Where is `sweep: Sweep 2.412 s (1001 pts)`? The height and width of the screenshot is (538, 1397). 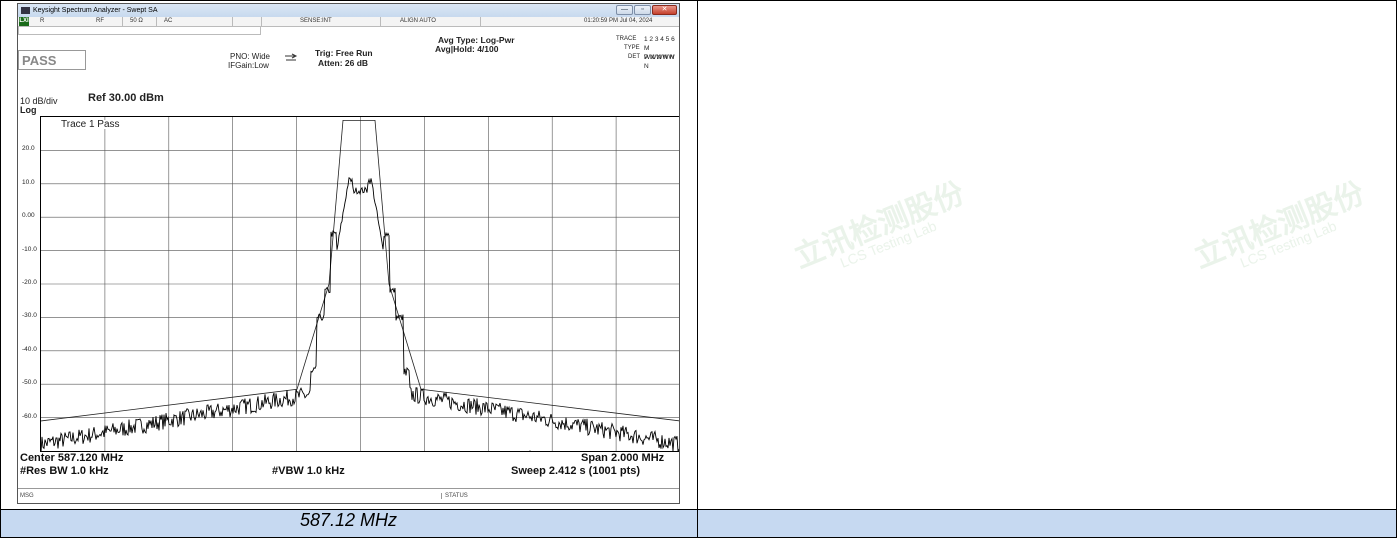 sweep: Sweep 2.412 s (1001 pts) is located at coordinates (576, 471).